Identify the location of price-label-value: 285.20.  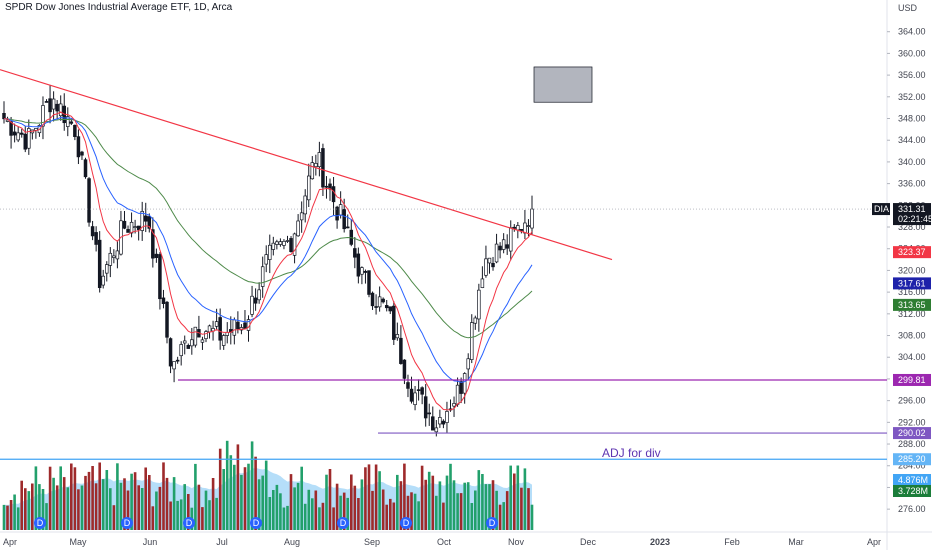
(912, 459).